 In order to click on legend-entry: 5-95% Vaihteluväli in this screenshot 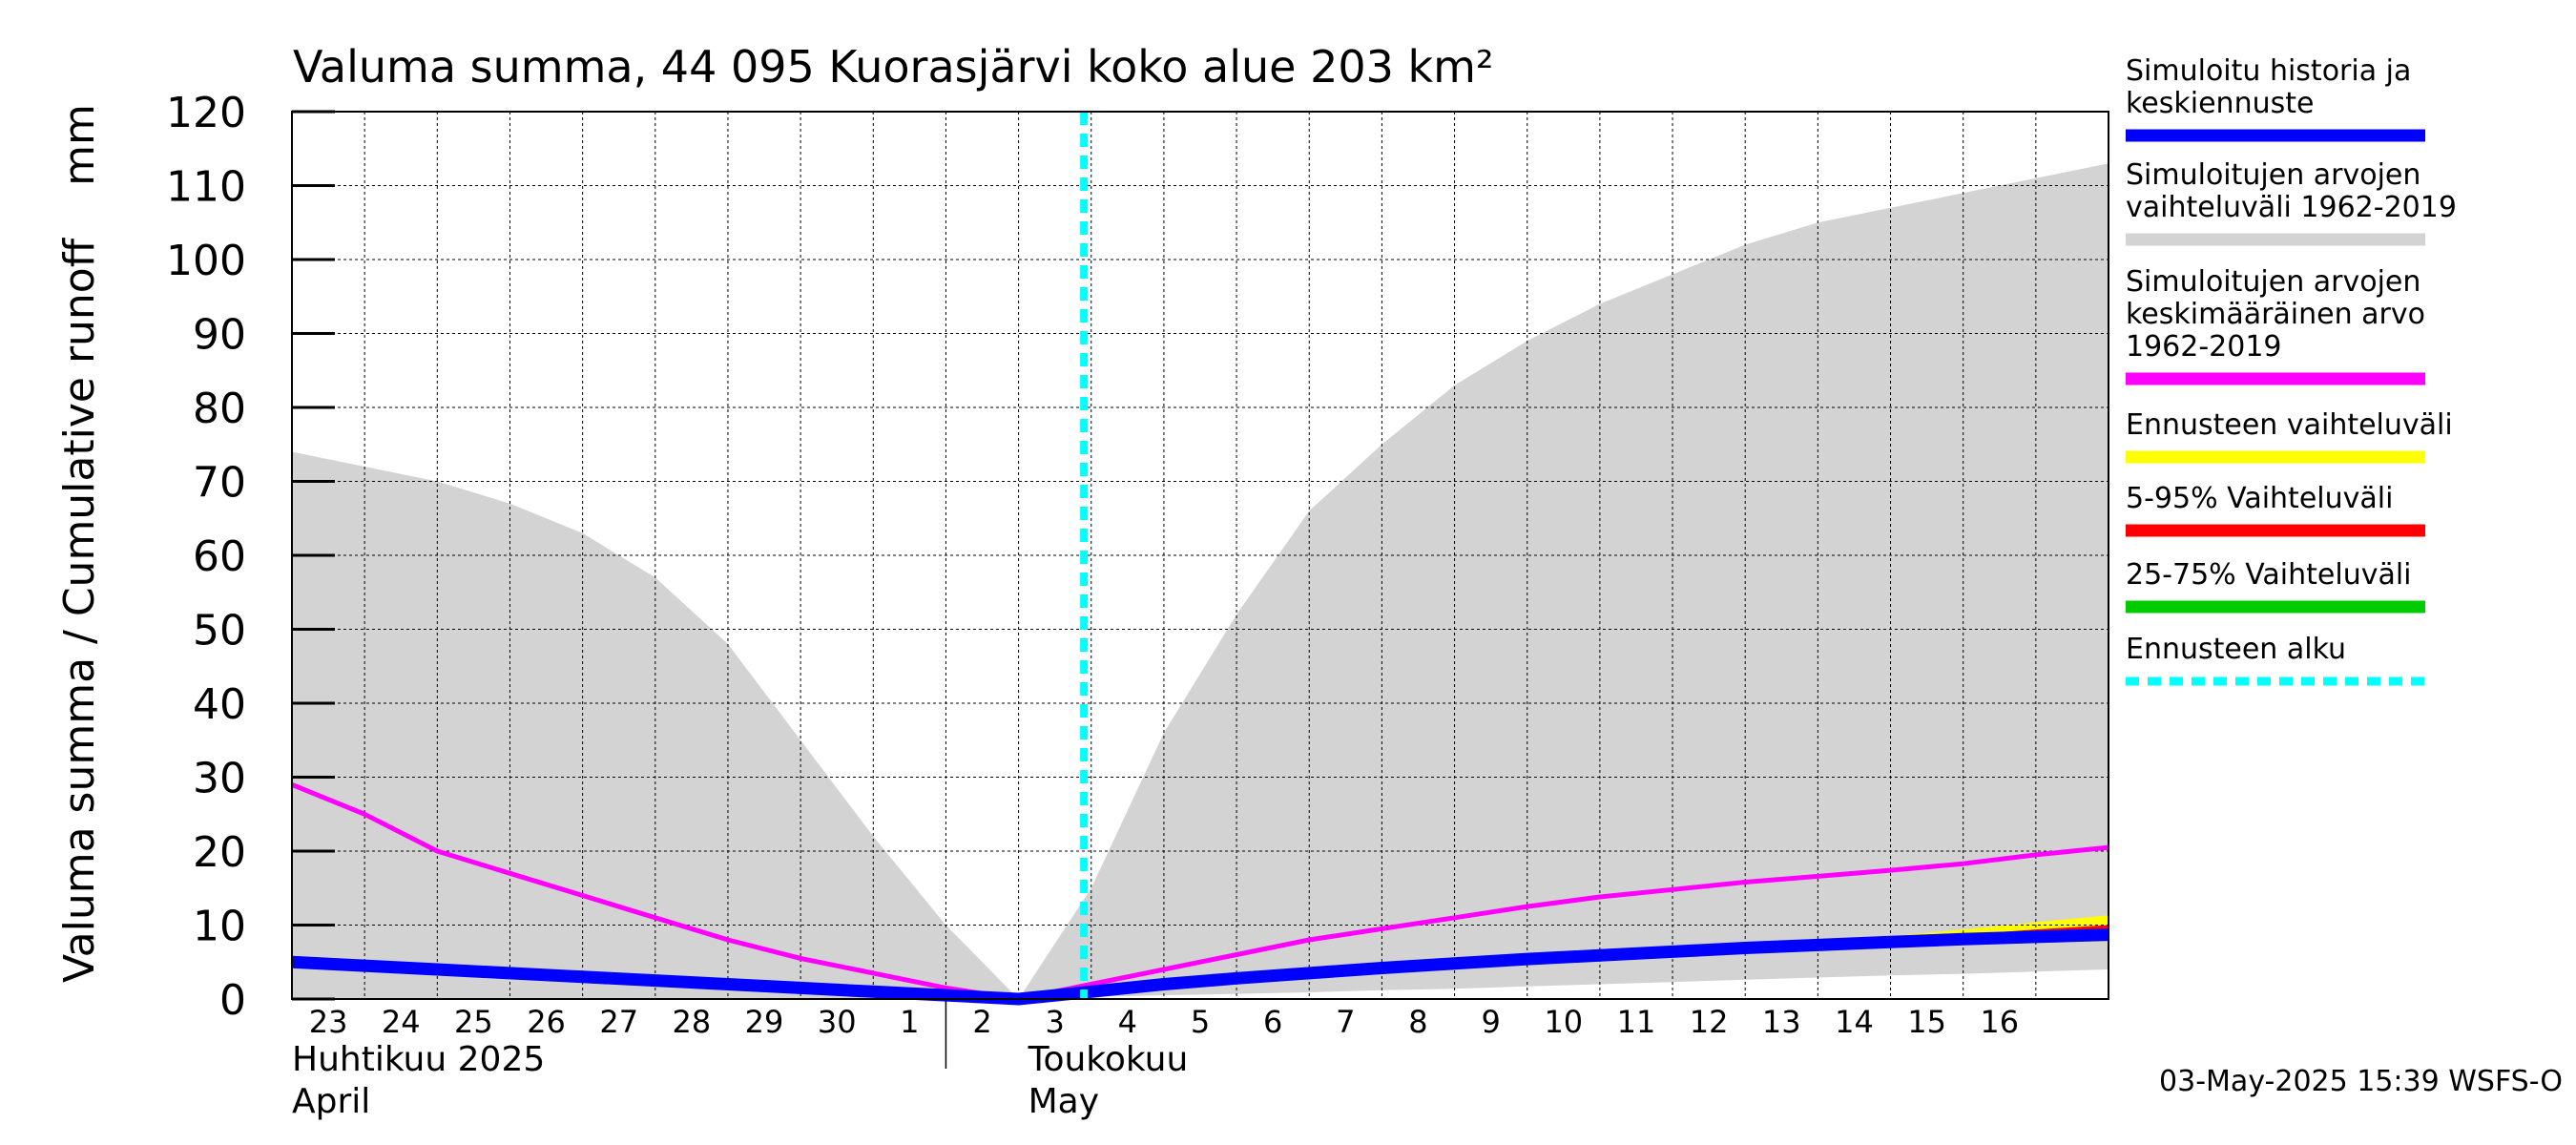, I will do `click(2275, 510)`.